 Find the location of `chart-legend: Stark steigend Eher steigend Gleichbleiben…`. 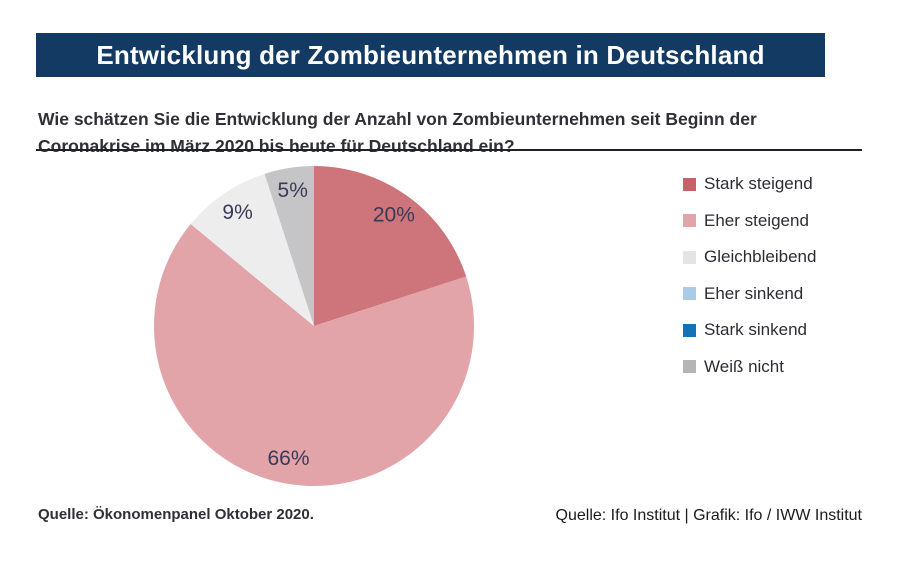

chart-legend: Stark steigend Eher steigend Gleichbleiben… is located at coordinates (749, 275).